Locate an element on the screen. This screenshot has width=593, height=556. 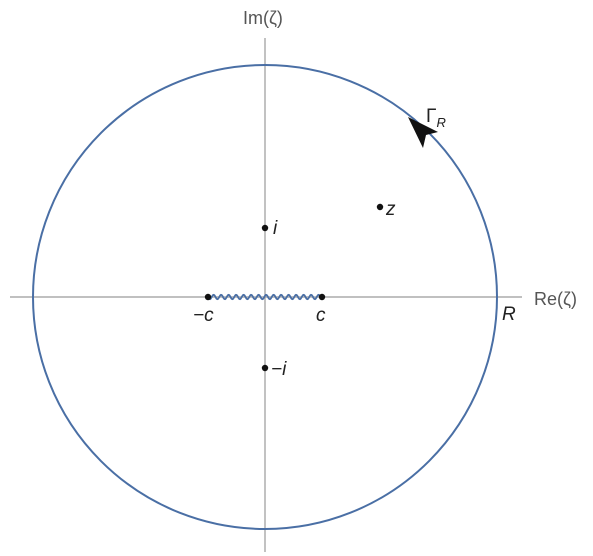
contour-label: ΓR is located at coordinates (436, 118).